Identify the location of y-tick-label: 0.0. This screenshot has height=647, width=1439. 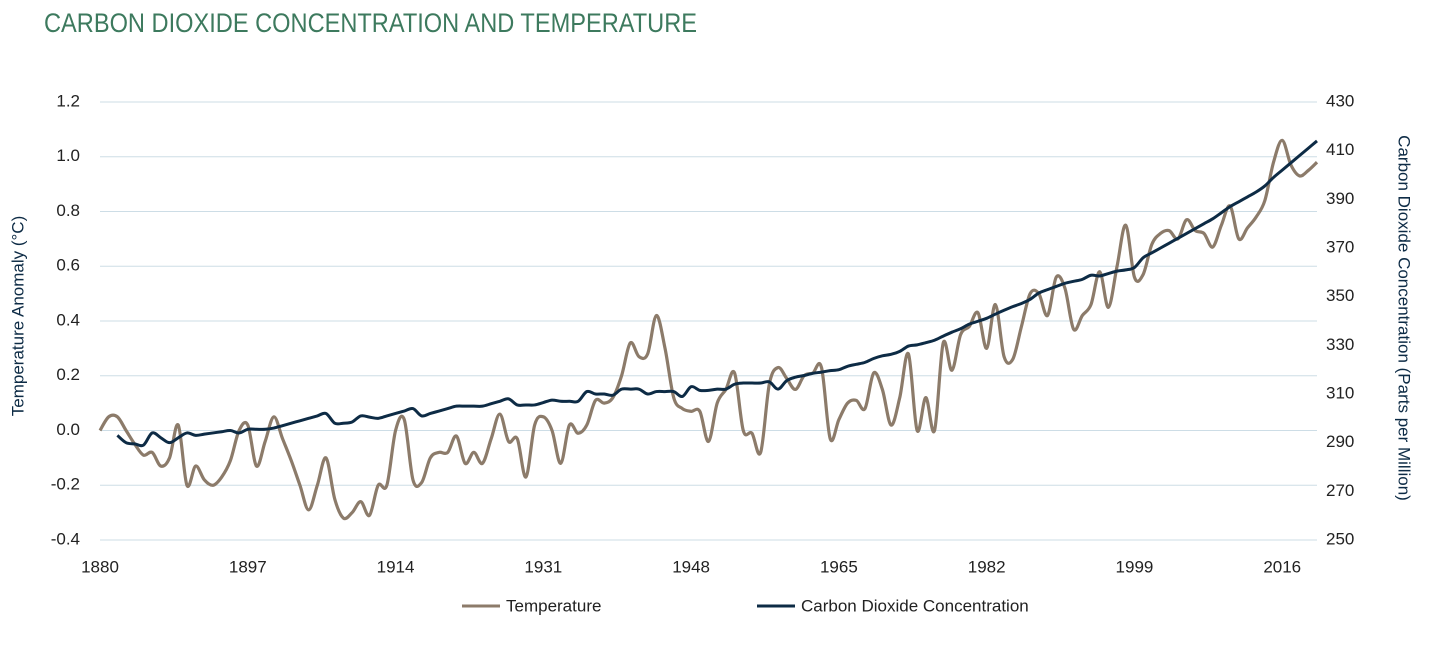
(68, 429).